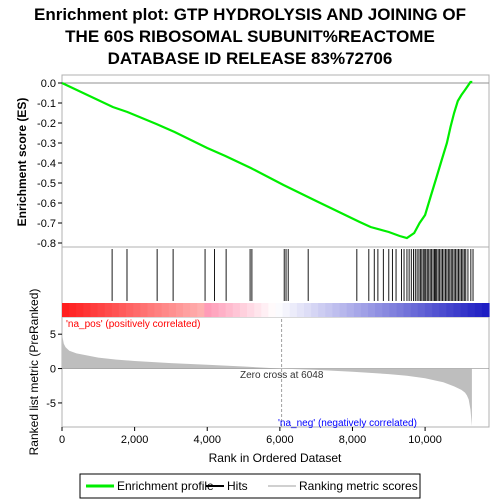 This screenshot has width=500, height=500. Describe the element at coordinates (46, 184) in the screenshot. I see `es-y-tick-label-5: -0.5` at that location.